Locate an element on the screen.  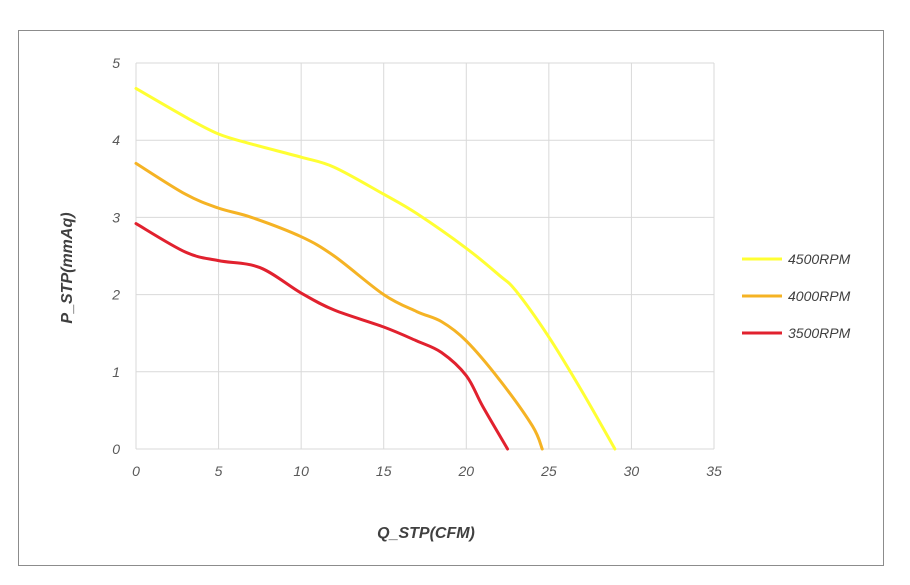
x-tick-label: 0 is located at coordinates (136, 471).